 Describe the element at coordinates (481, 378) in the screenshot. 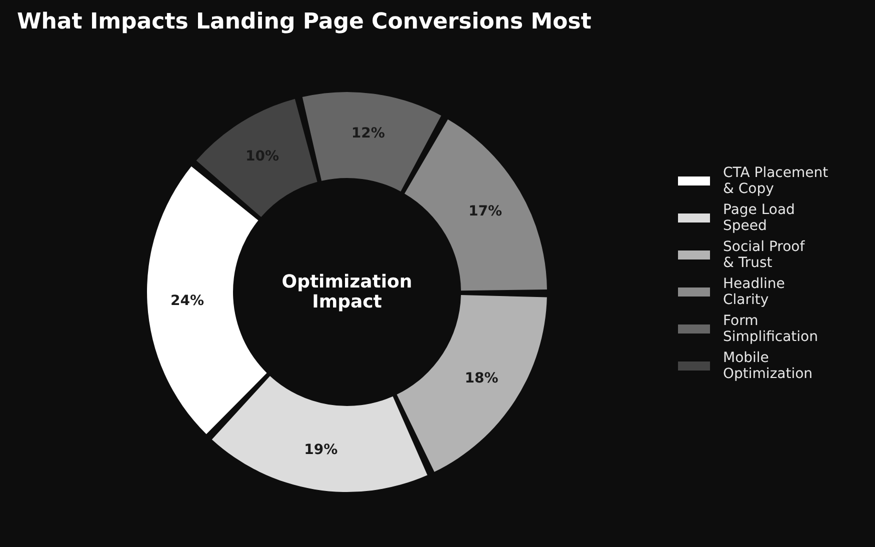

I see `data-label: 18%` at that location.